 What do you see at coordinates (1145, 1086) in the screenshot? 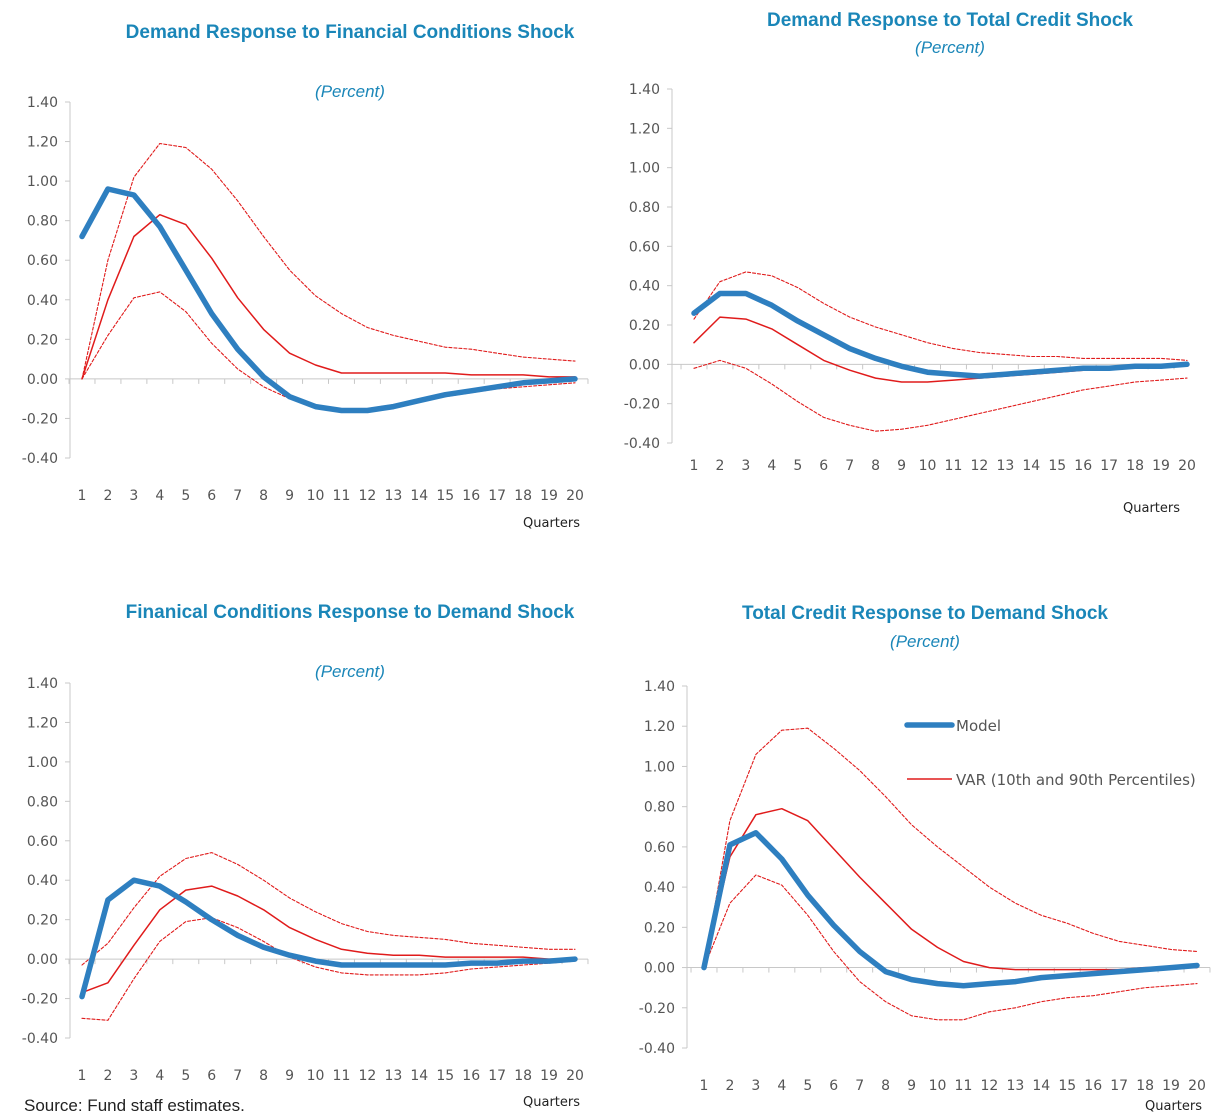
I see `x-tick-label: 18` at bounding box center [1145, 1086].